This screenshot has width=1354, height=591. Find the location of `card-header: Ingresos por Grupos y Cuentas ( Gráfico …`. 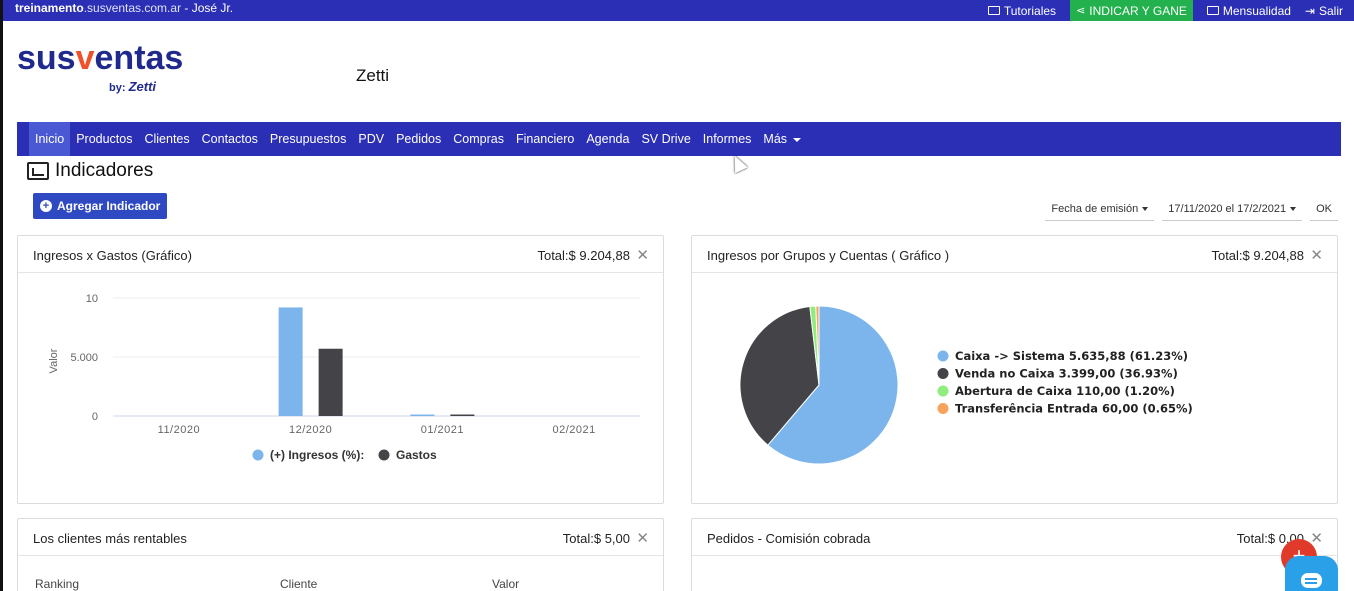

card-header: Ingresos por Grupos y Cuentas ( Gráfico … is located at coordinates (1014, 254).